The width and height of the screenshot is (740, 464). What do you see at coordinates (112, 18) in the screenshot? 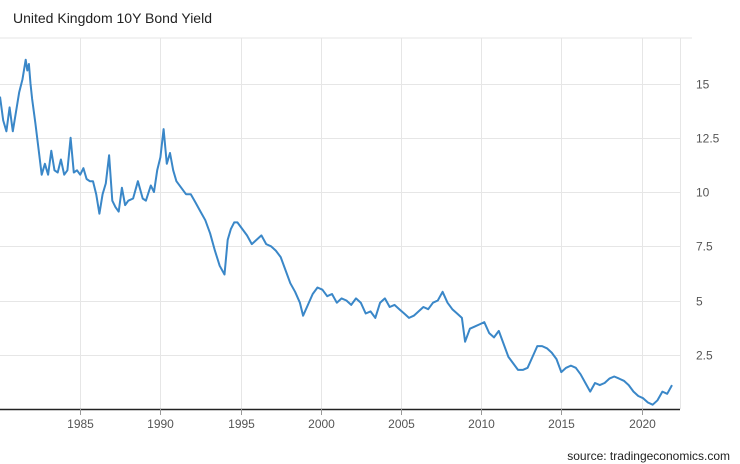
I see `chart-title: United Kingdom 10Y Bond Yield` at bounding box center [112, 18].